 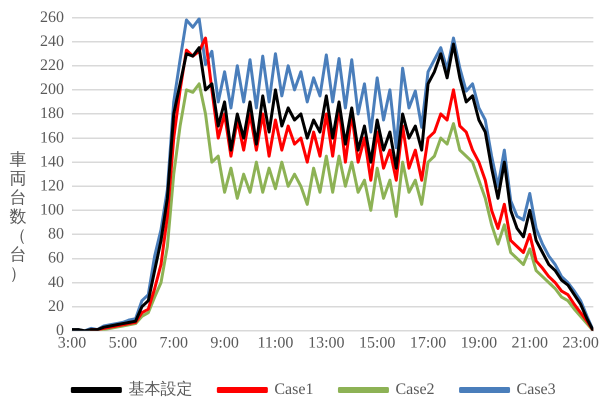 What do you see at coordinates (123, 343) in the screenshot?
I see `x-tick-label: 5:00` at bounding box center [123, 343].